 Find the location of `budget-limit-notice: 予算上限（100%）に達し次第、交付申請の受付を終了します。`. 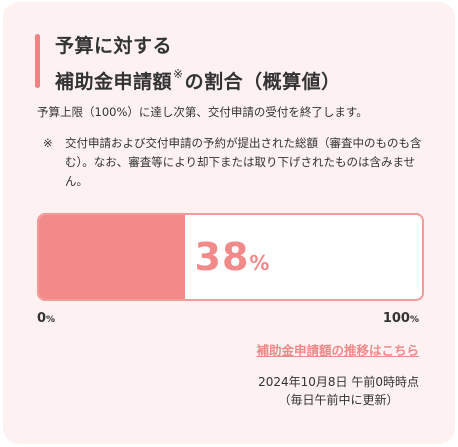

budget-limit-notice: 予算上限（100%）に達し次第、交付申請の受付を終了します。 is located at coordinates (202, 112).